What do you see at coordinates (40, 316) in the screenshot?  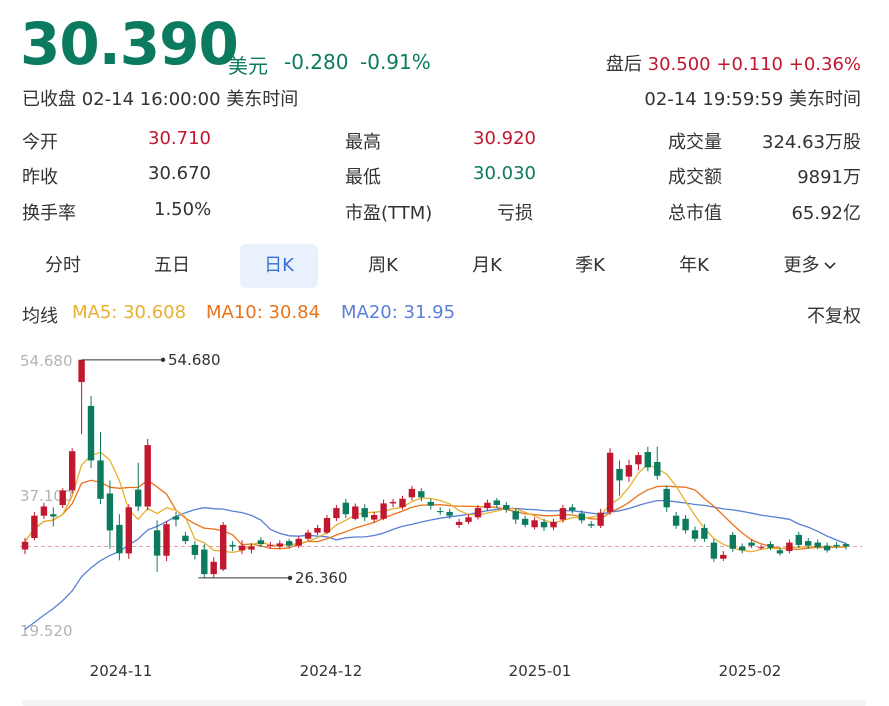 I see `ma-label: 均线` at bounding box center [40, 316].